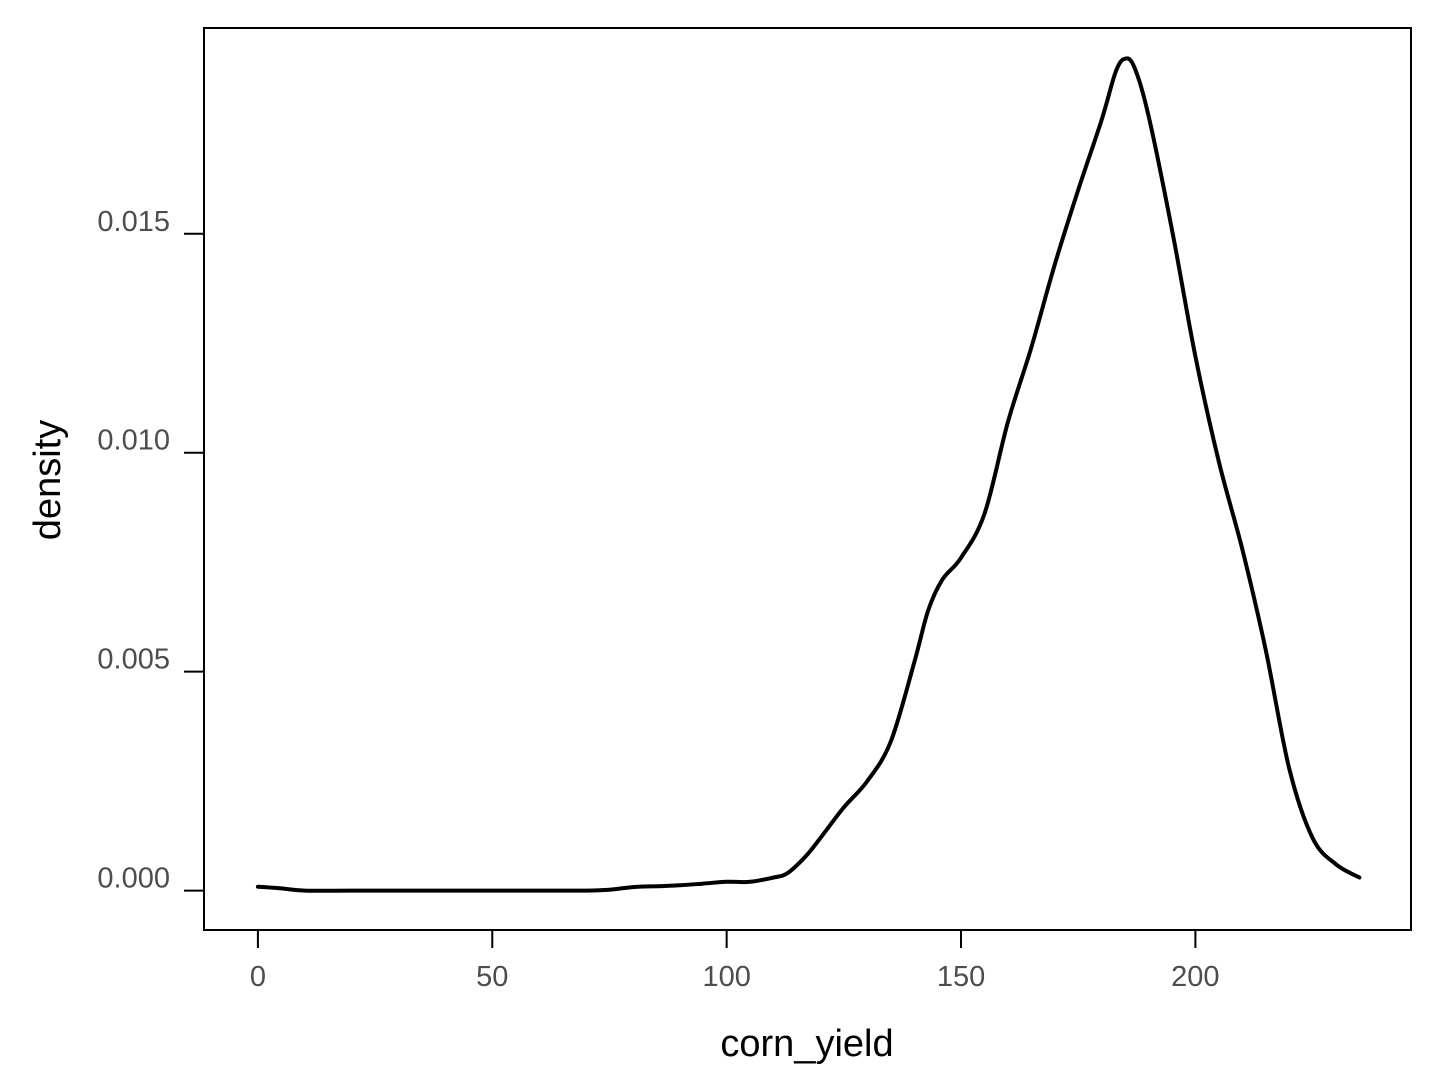  What do you see at coordinates (150, 550) in the screenshot?
I see `y-axis: 0.000 0.005 0.010 0.015` at bounding box center [150, 550].